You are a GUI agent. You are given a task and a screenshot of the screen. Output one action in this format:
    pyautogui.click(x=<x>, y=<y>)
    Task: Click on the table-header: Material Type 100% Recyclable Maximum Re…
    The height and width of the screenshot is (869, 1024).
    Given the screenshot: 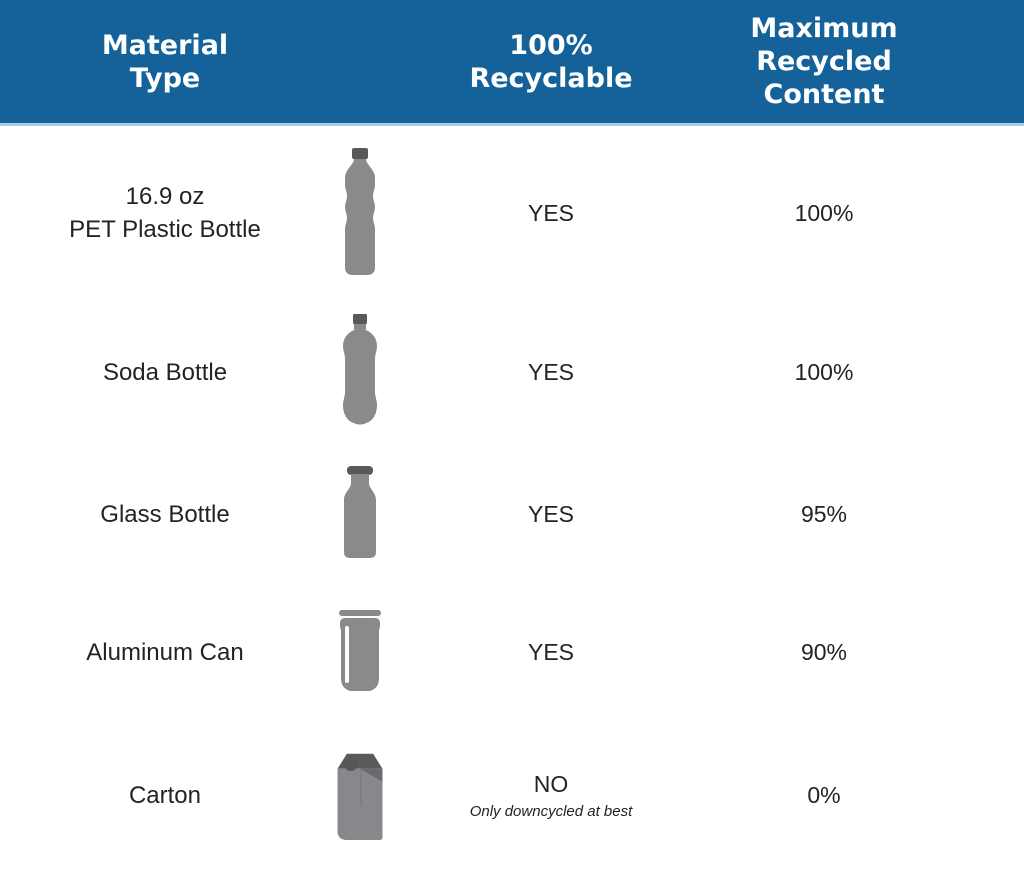 What is the action you would take?
    pyautogui.click(x=512, y=63)
    